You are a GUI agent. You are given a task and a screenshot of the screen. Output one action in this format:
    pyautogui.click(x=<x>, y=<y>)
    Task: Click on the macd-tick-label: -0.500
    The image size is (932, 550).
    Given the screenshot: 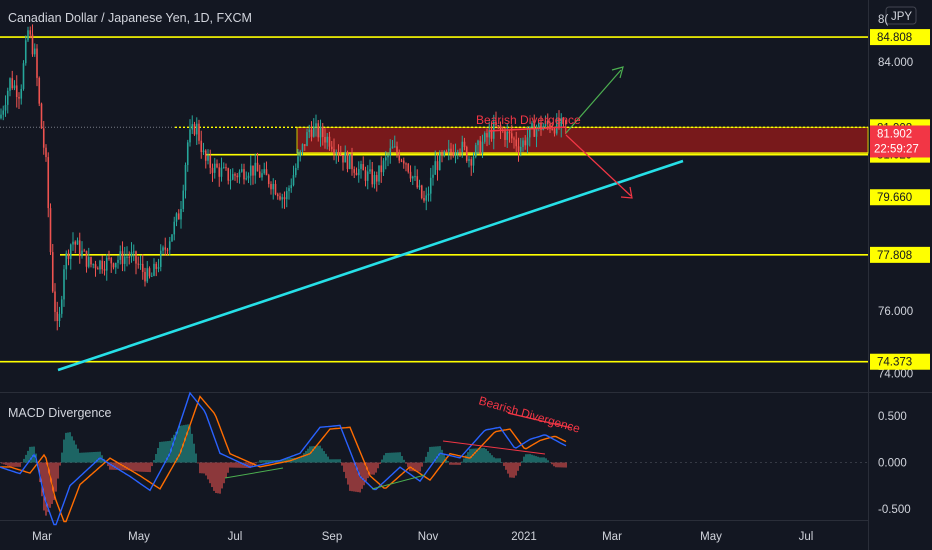 What is the action you would take?
    pyautogui.click(x=894, y=510)
    